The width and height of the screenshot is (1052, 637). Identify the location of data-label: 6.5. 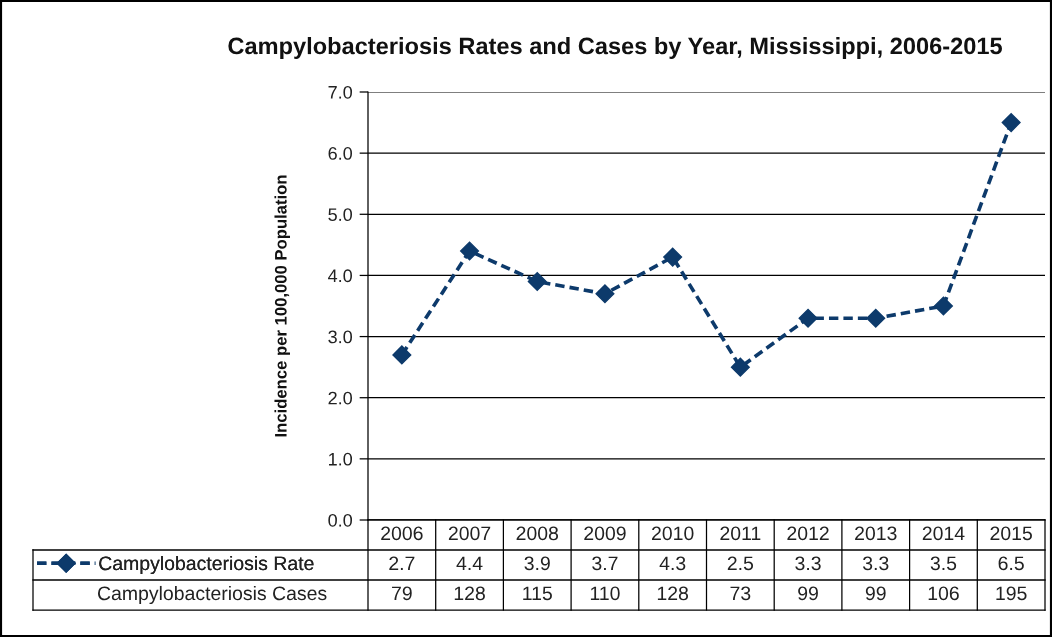
(1011, 563).